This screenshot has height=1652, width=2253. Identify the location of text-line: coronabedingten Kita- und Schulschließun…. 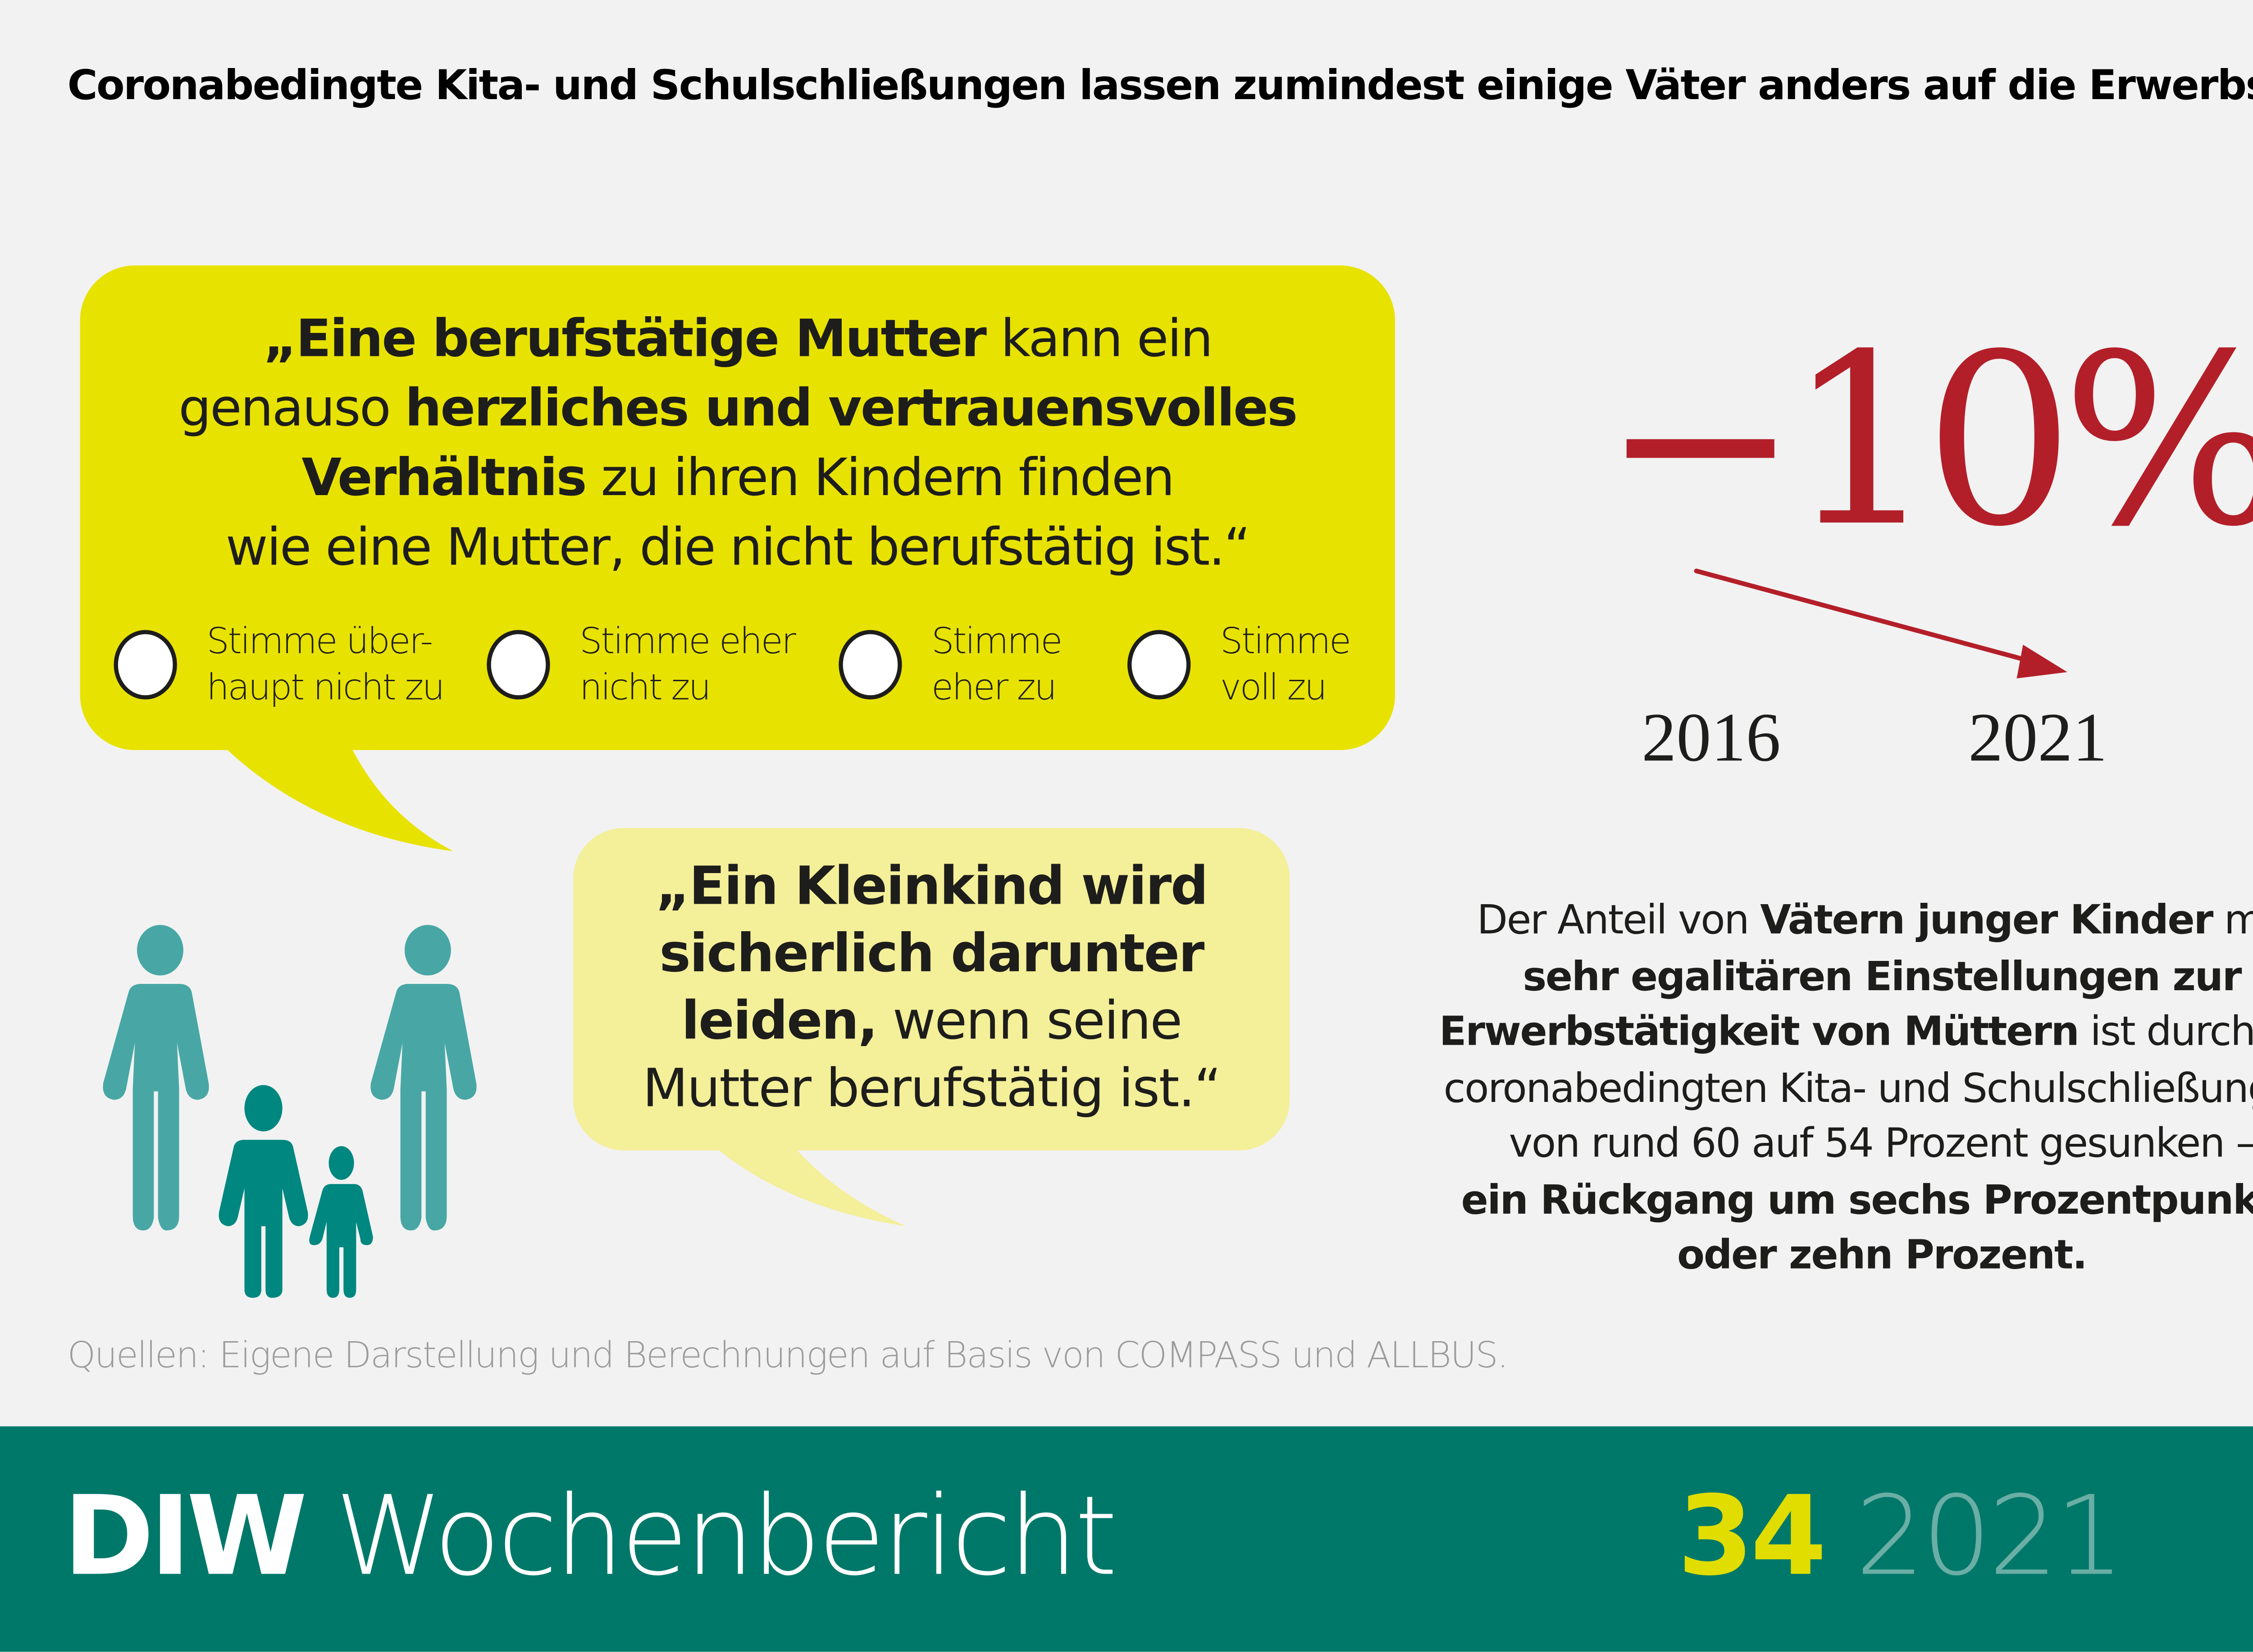
(1801, 1089).